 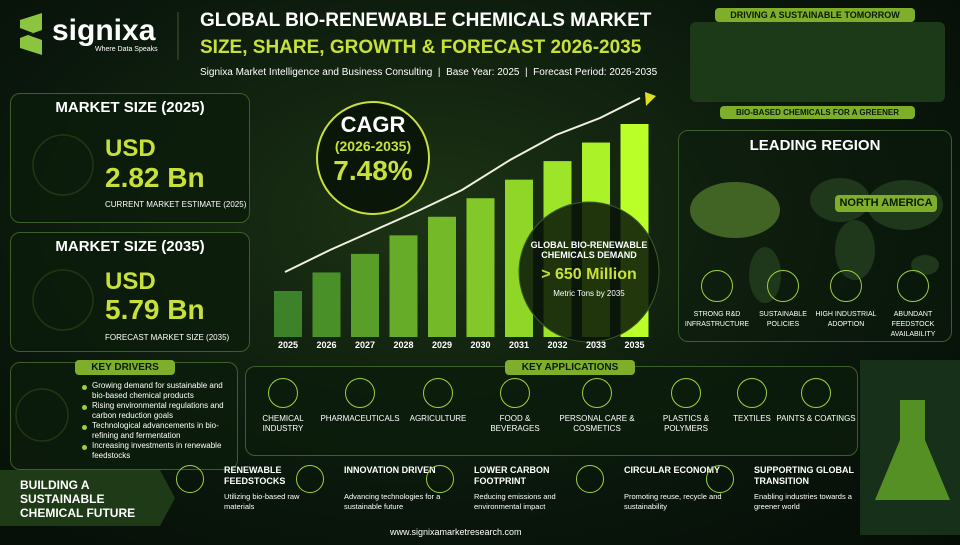 What do you see at coordinates (913, 324) in the screenshot?
I see `factor-label: ABUNDANT FEEDSTOCK AVAILABILITY` at bounding box center [913, 324].